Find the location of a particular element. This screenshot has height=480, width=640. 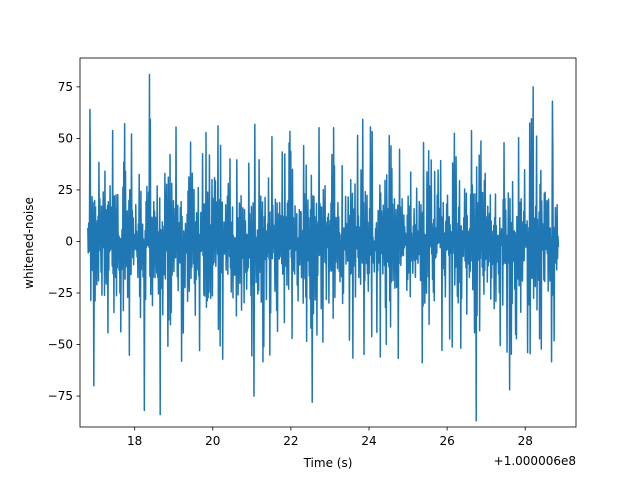

y-tick-label: −50 is located at coordinates (60, 345).